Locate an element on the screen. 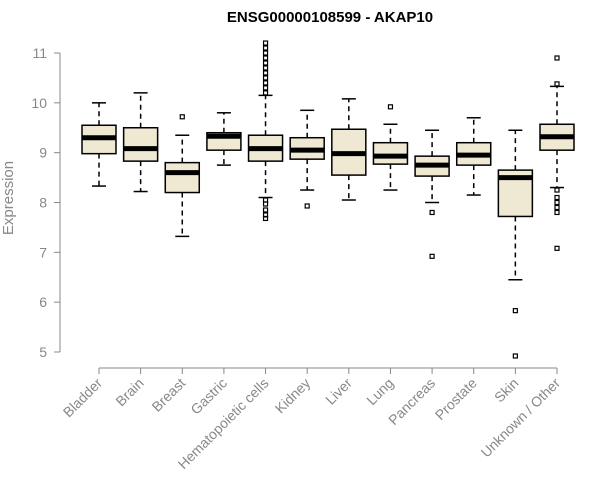 This screenshot has height=500, width=600. y-axis-label: Expression is located at coordinates (8, 198).